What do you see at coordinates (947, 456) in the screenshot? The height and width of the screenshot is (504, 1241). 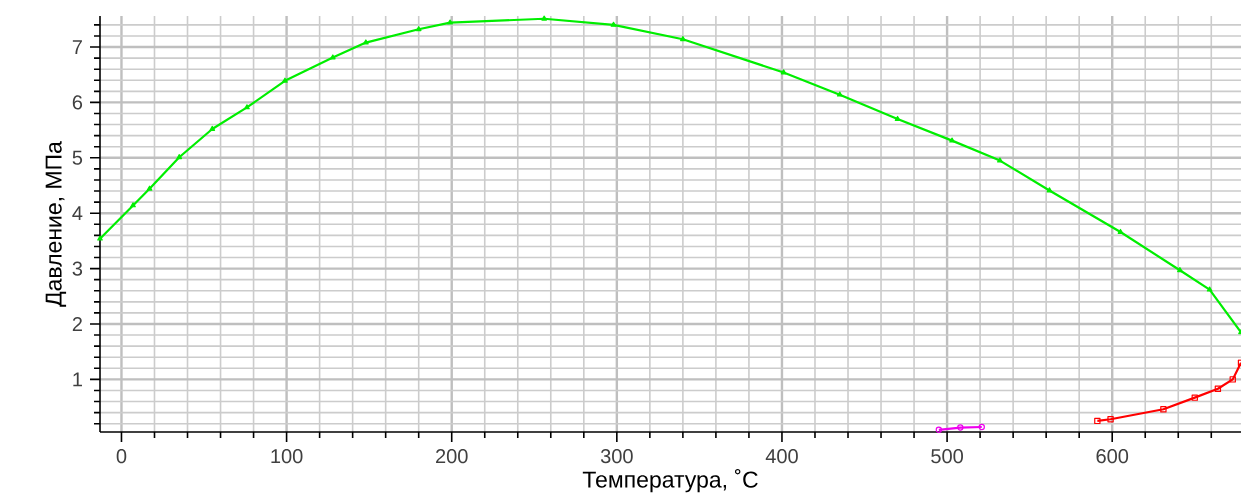 I see `x-tick-label: 500` at bounding box center [947, 456].